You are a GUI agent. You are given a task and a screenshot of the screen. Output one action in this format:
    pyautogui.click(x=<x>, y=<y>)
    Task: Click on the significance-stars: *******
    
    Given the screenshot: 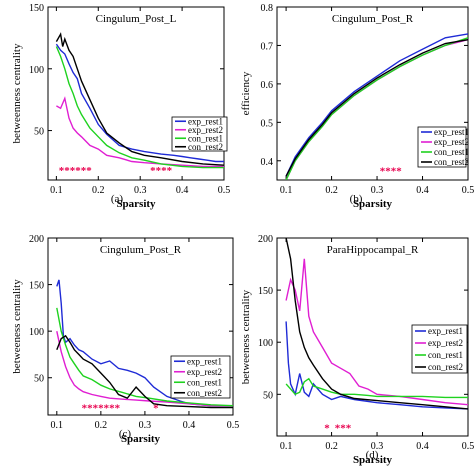 What is the action you would take?
    pyautogui.click(x=101, y=409)
    